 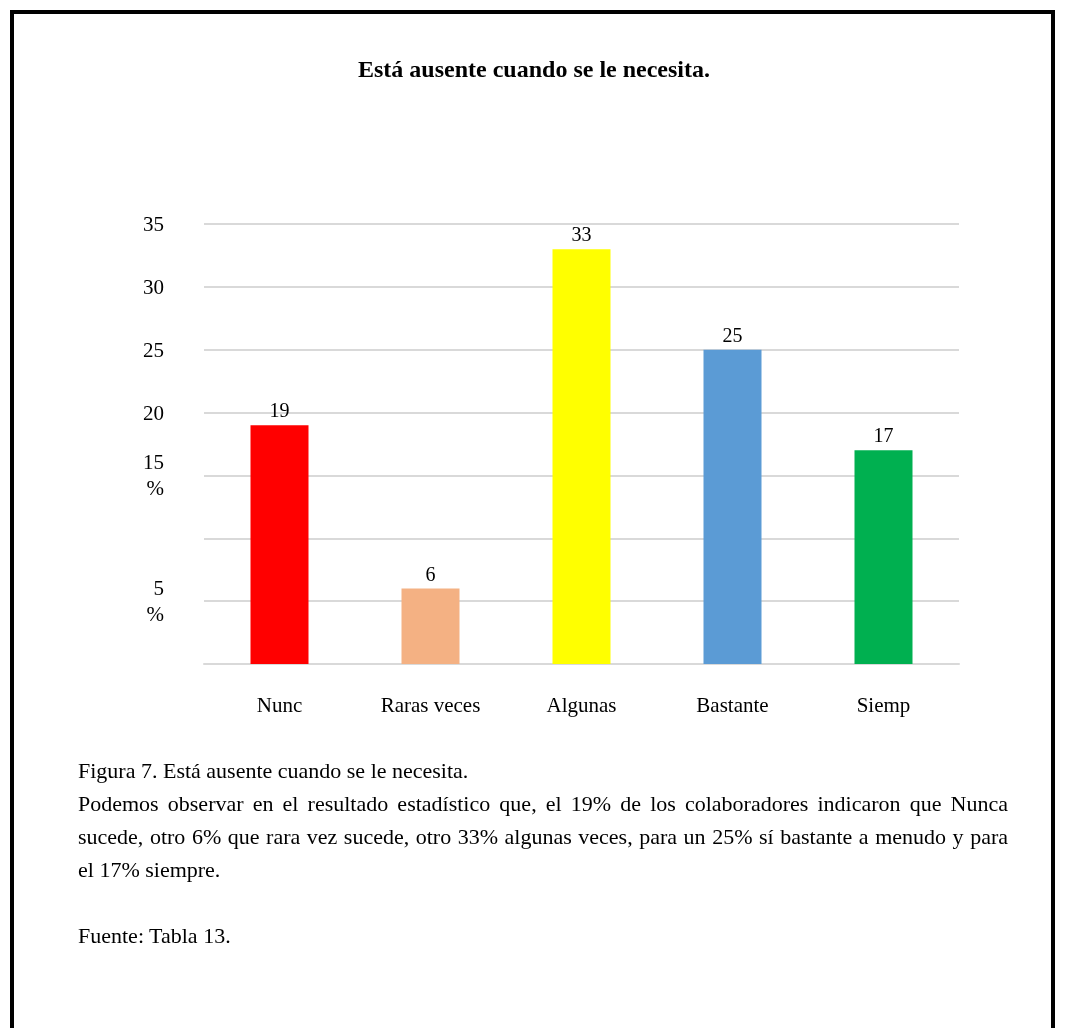 I want to click on y-tick-label: 20, so click(x=153, y=412).